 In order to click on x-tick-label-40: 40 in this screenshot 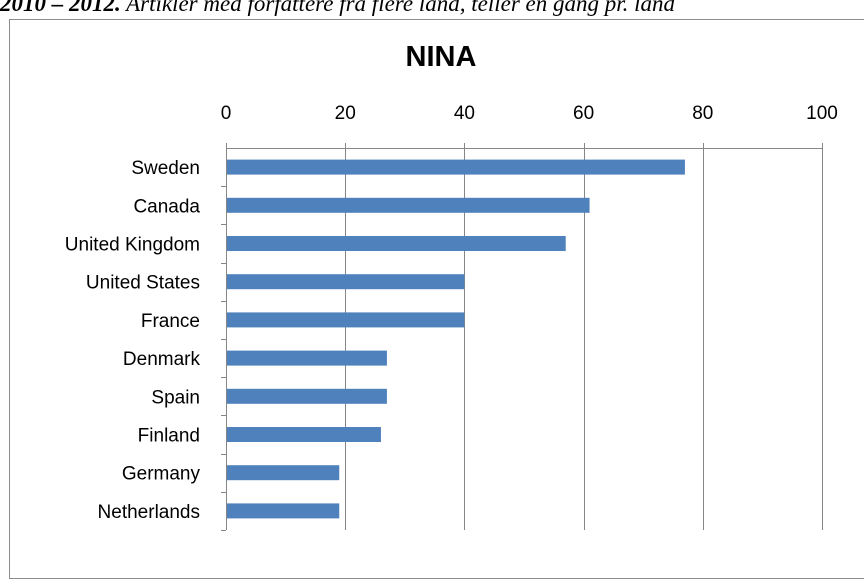, I will do `click(464, 113)`.